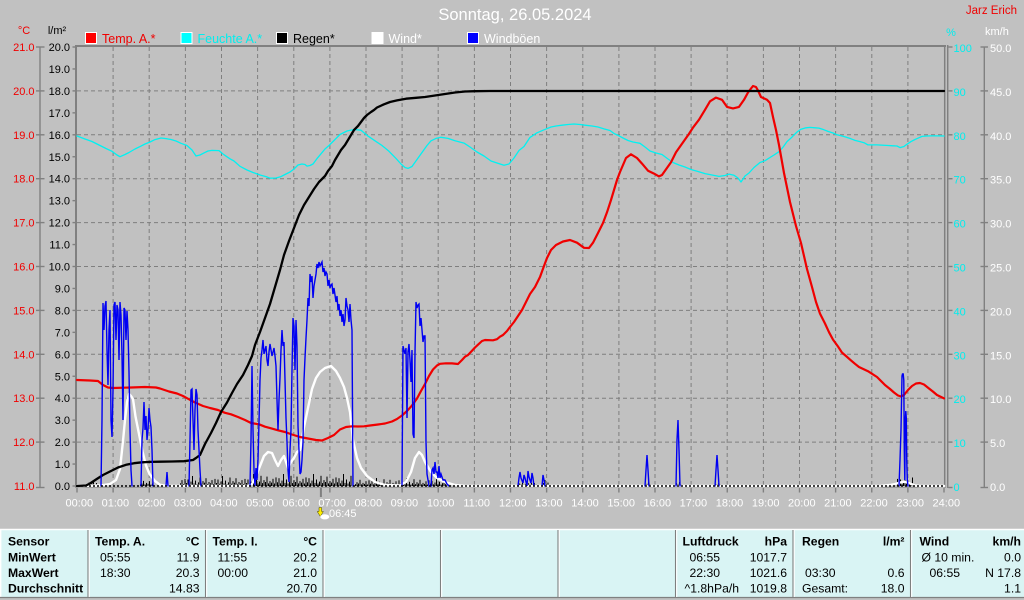 The height and width of the screenshot is (600, 1024). Describe the element at coordinates (129, 39) in the screenshot. I see `svg-text: Temp. A.*` at that location.